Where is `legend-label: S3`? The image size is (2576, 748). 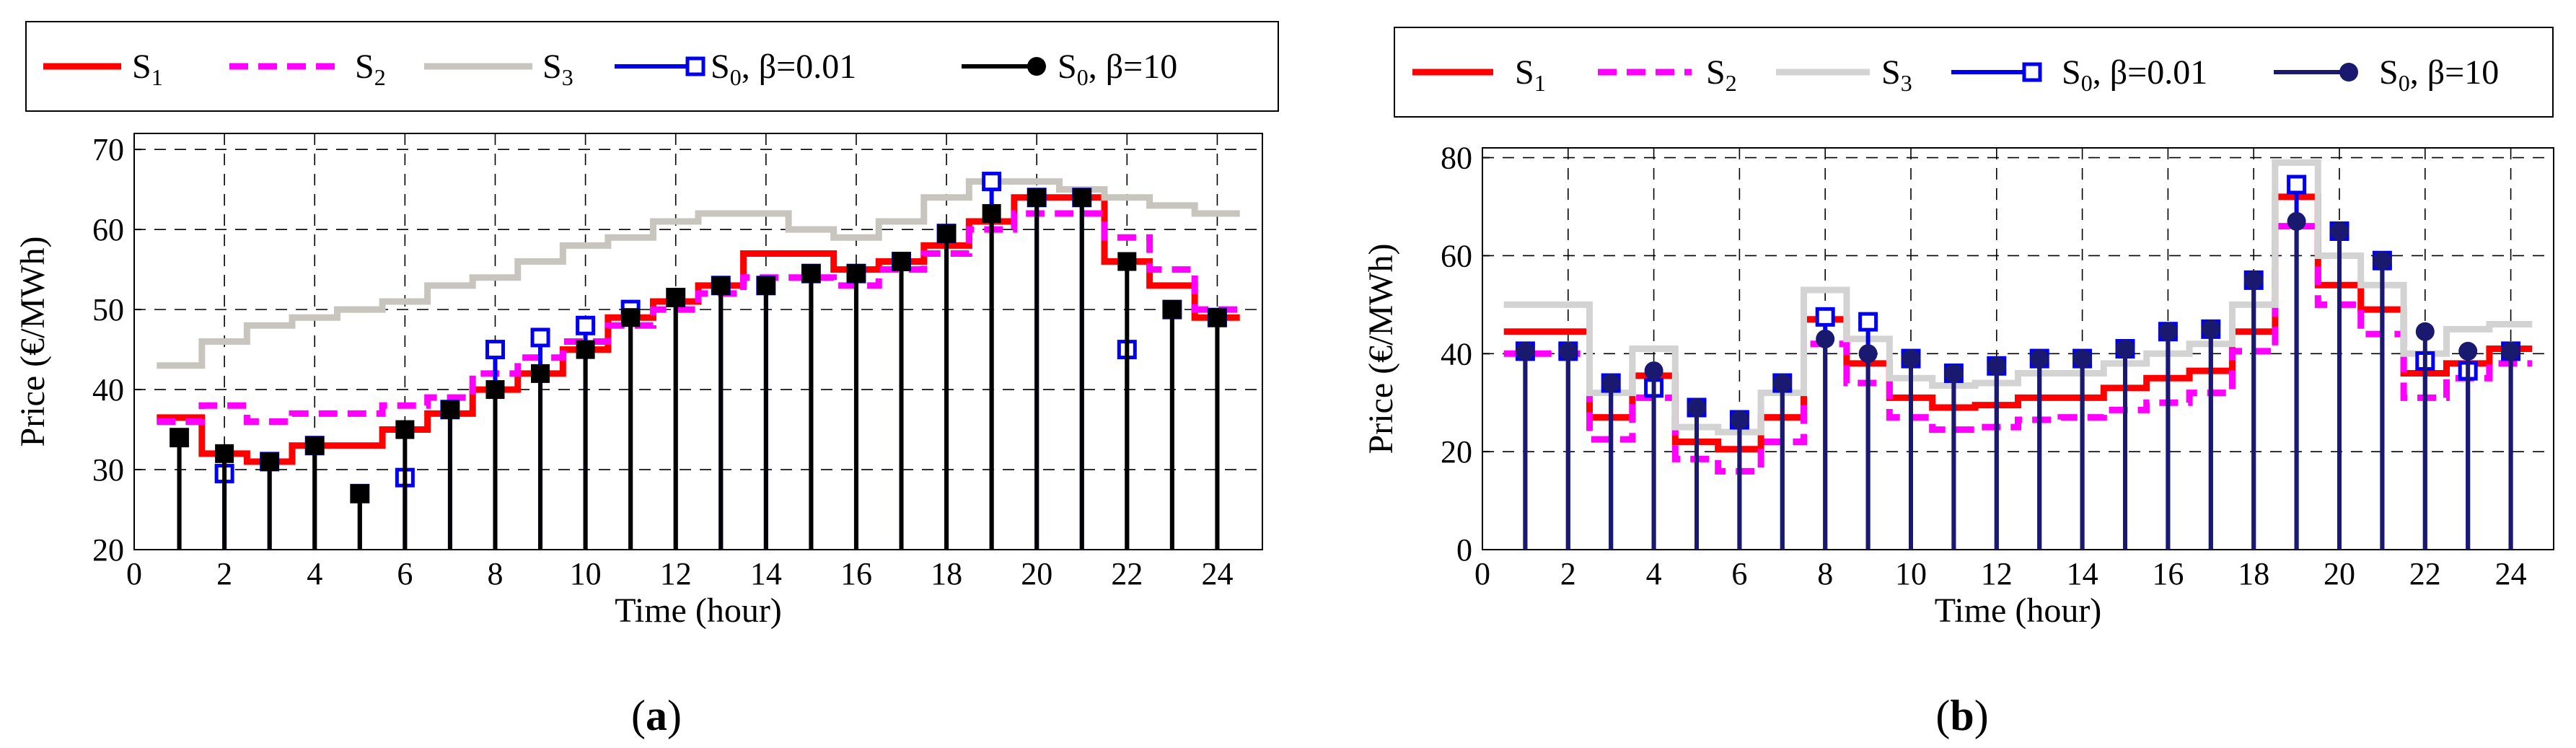
legend-label: S3 is located at coordinates (1896, 75).